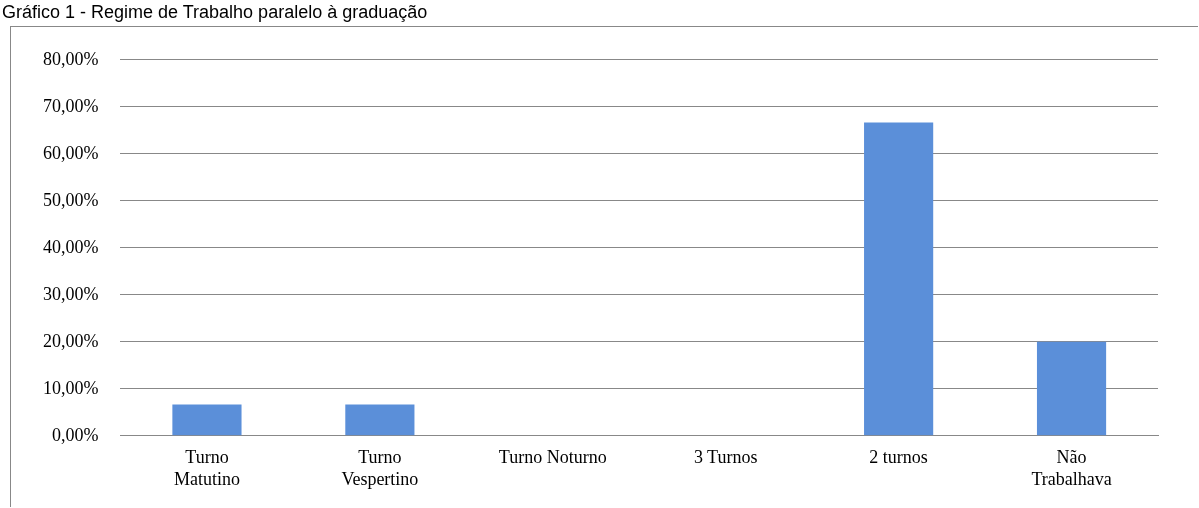 The width and height of the screenshot is (1199, 508). I want to click on y-tick-label: 20,00%, so click(70, 340).